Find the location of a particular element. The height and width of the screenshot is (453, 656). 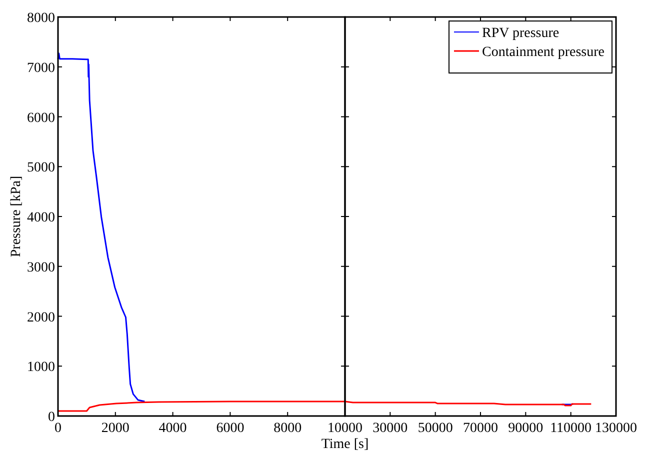

x-tick-label: 30000 is located at coordinates (390, 428).